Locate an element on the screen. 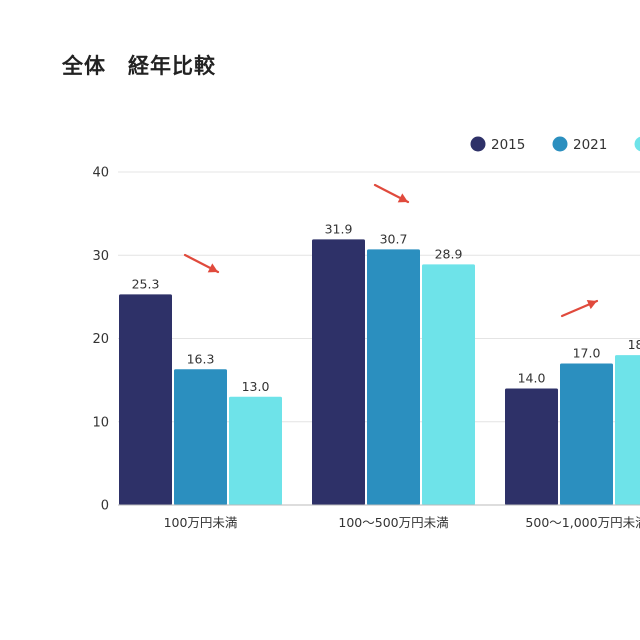  legend-label-2021: 2021 is located at coordinates (590, 145).